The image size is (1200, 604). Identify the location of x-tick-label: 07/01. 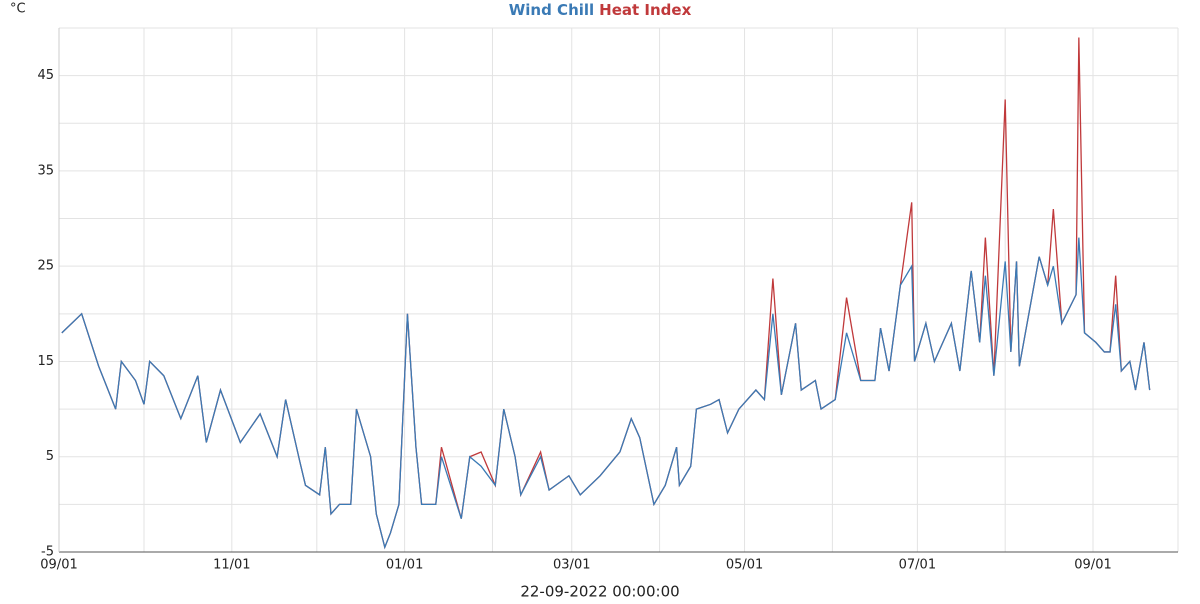
(917, 565).